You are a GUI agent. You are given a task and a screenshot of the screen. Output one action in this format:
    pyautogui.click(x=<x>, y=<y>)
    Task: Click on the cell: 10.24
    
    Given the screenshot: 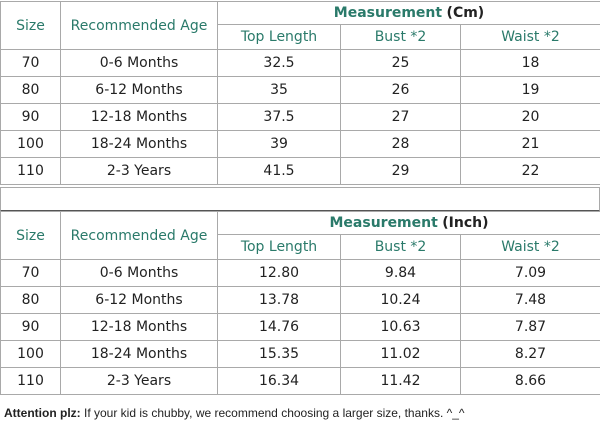 What is the action you would take?
    pyautogui.click(x=400, y=300)
    